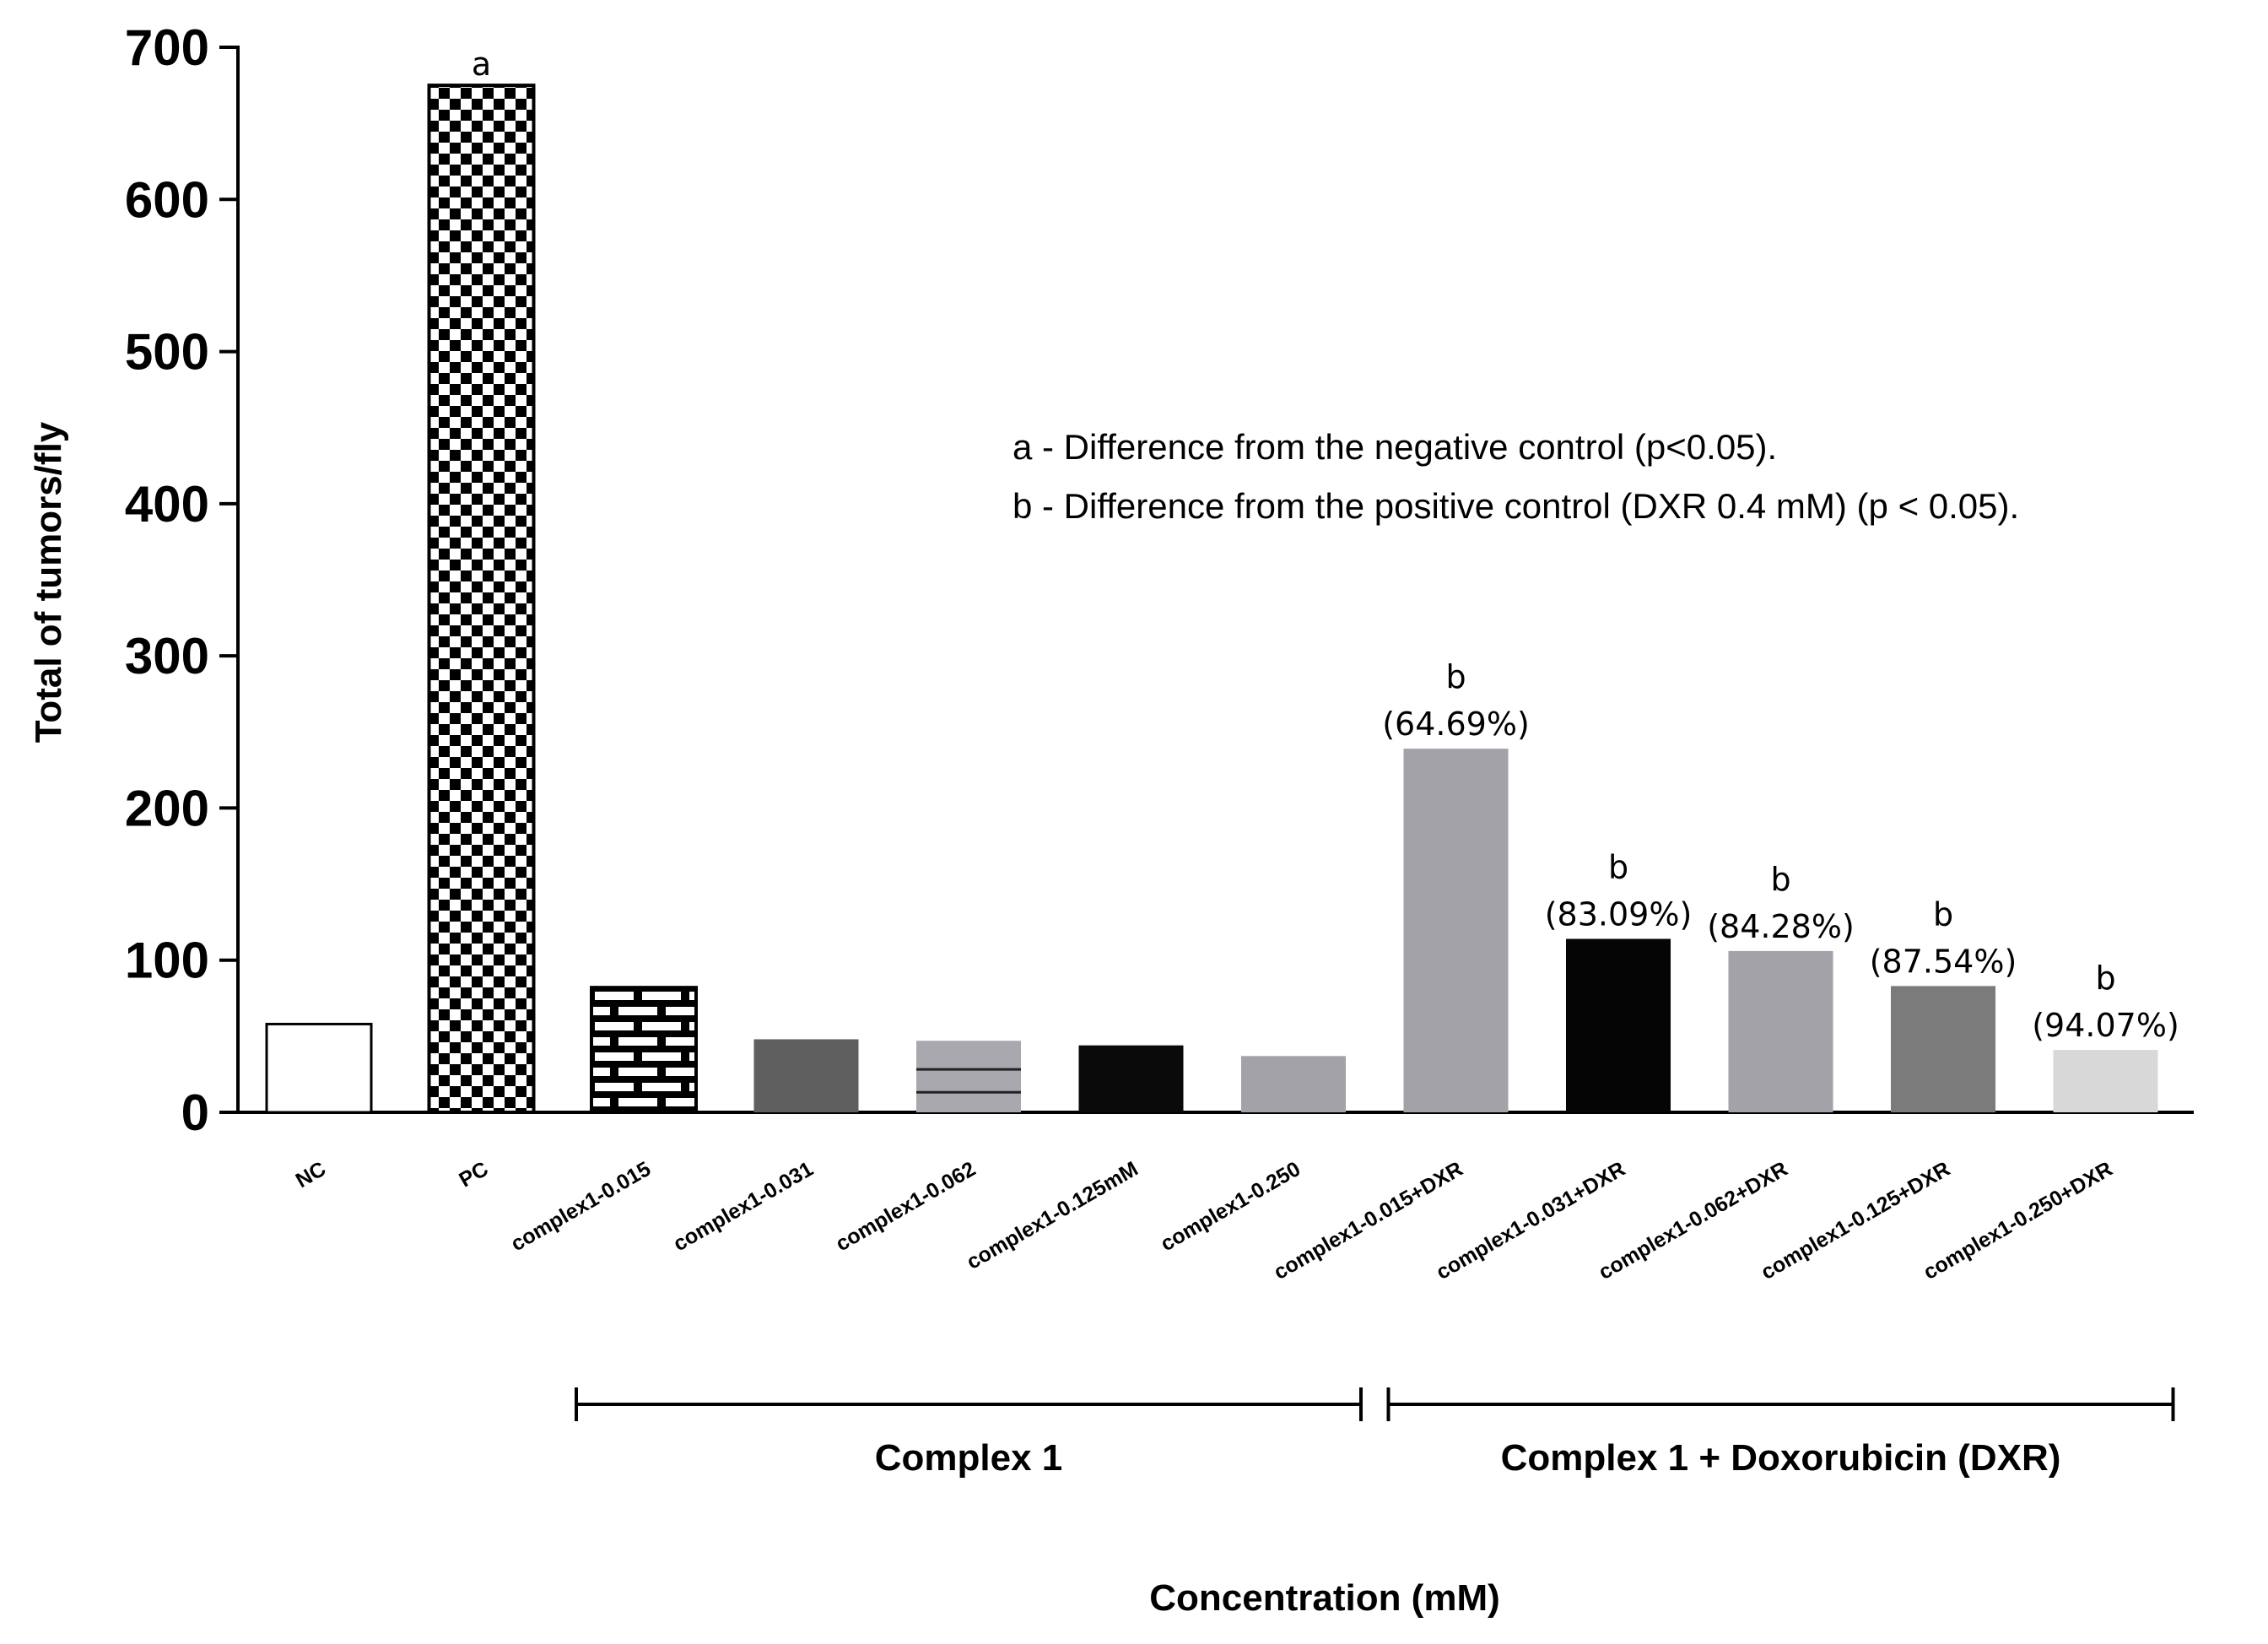 Image resolution: width=2268 pixels, height=1644 pixels. Describe the element at coordinates (1456, 930) in the screenshot. I see `bar-complex1-0.015+DXR` at that location.